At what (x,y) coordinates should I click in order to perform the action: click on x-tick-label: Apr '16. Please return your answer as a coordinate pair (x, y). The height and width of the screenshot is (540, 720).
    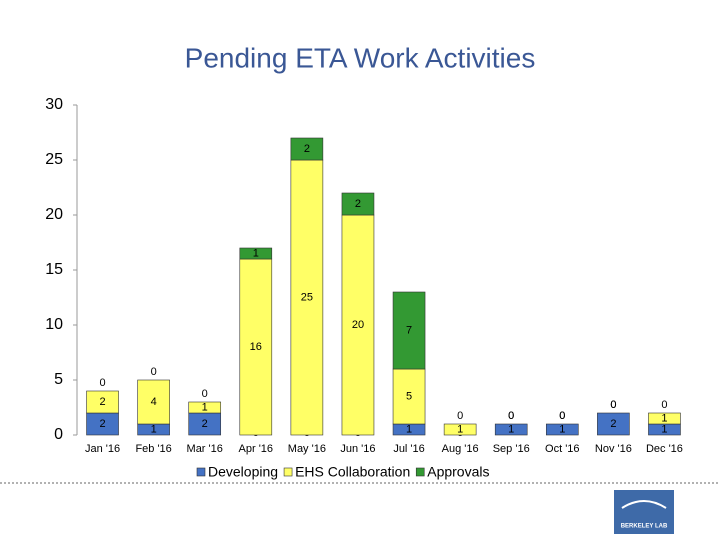
    Looking at the image, I should click on (256, 449).